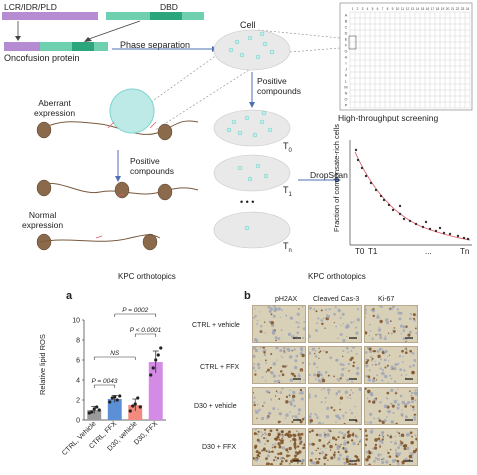  Describe the element at coordinates (443, 9) in the screenshot. I see `plate-col-label: 19` at that location.